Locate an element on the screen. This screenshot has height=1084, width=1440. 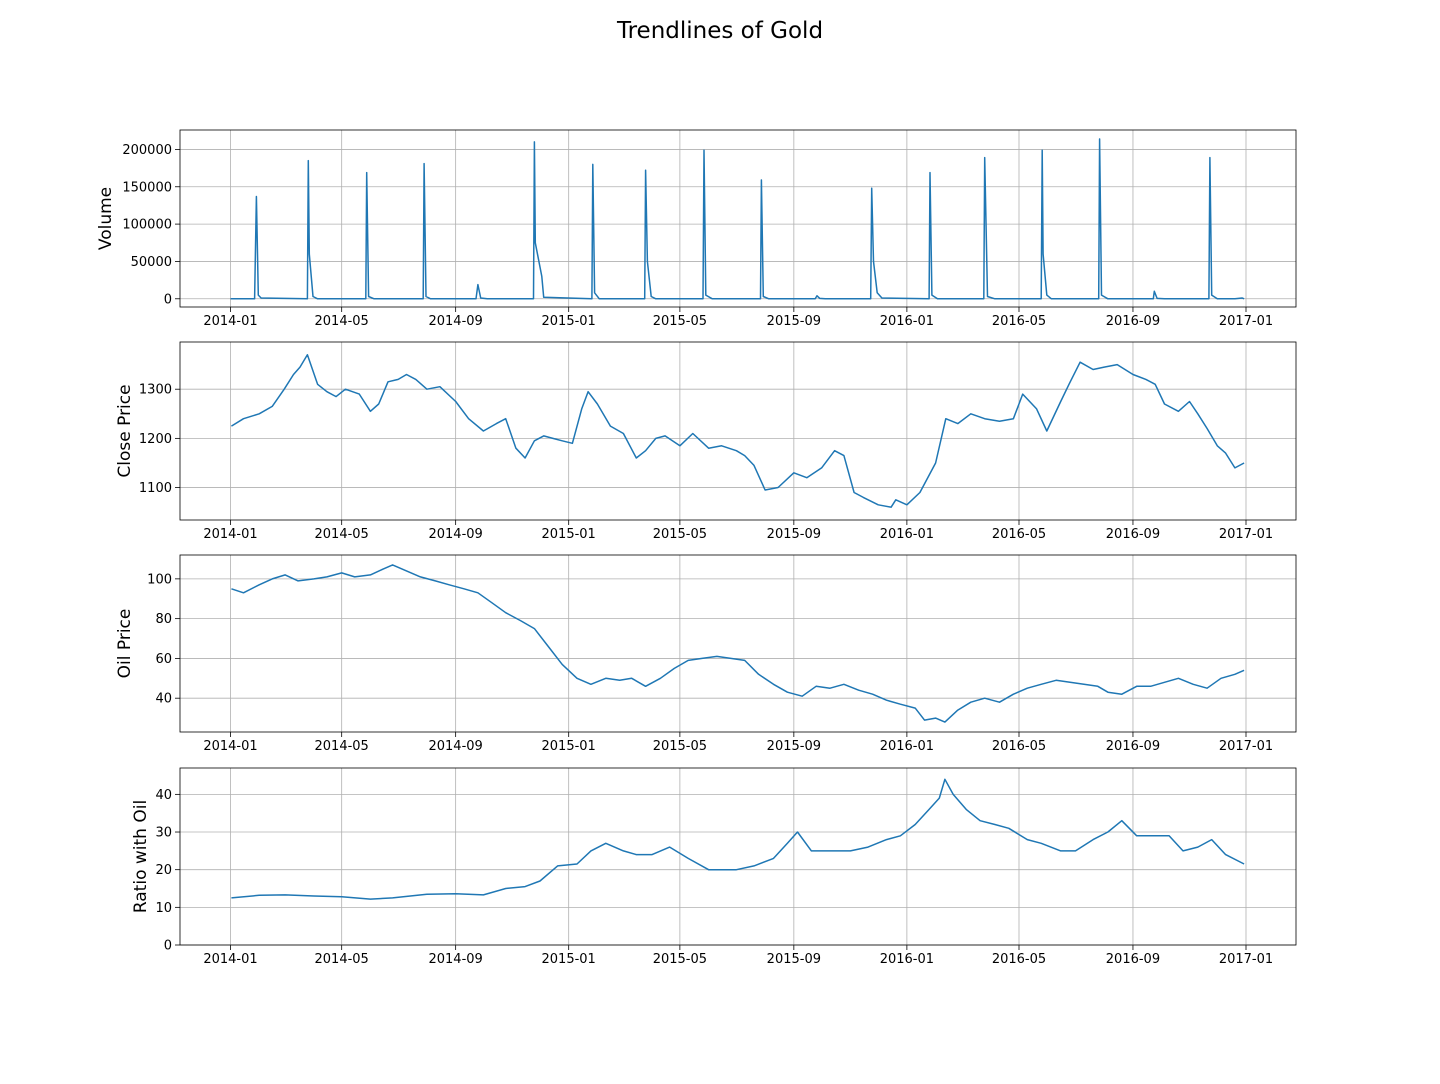
y-tick-label: 150000 is located at coordinates (147, 187).